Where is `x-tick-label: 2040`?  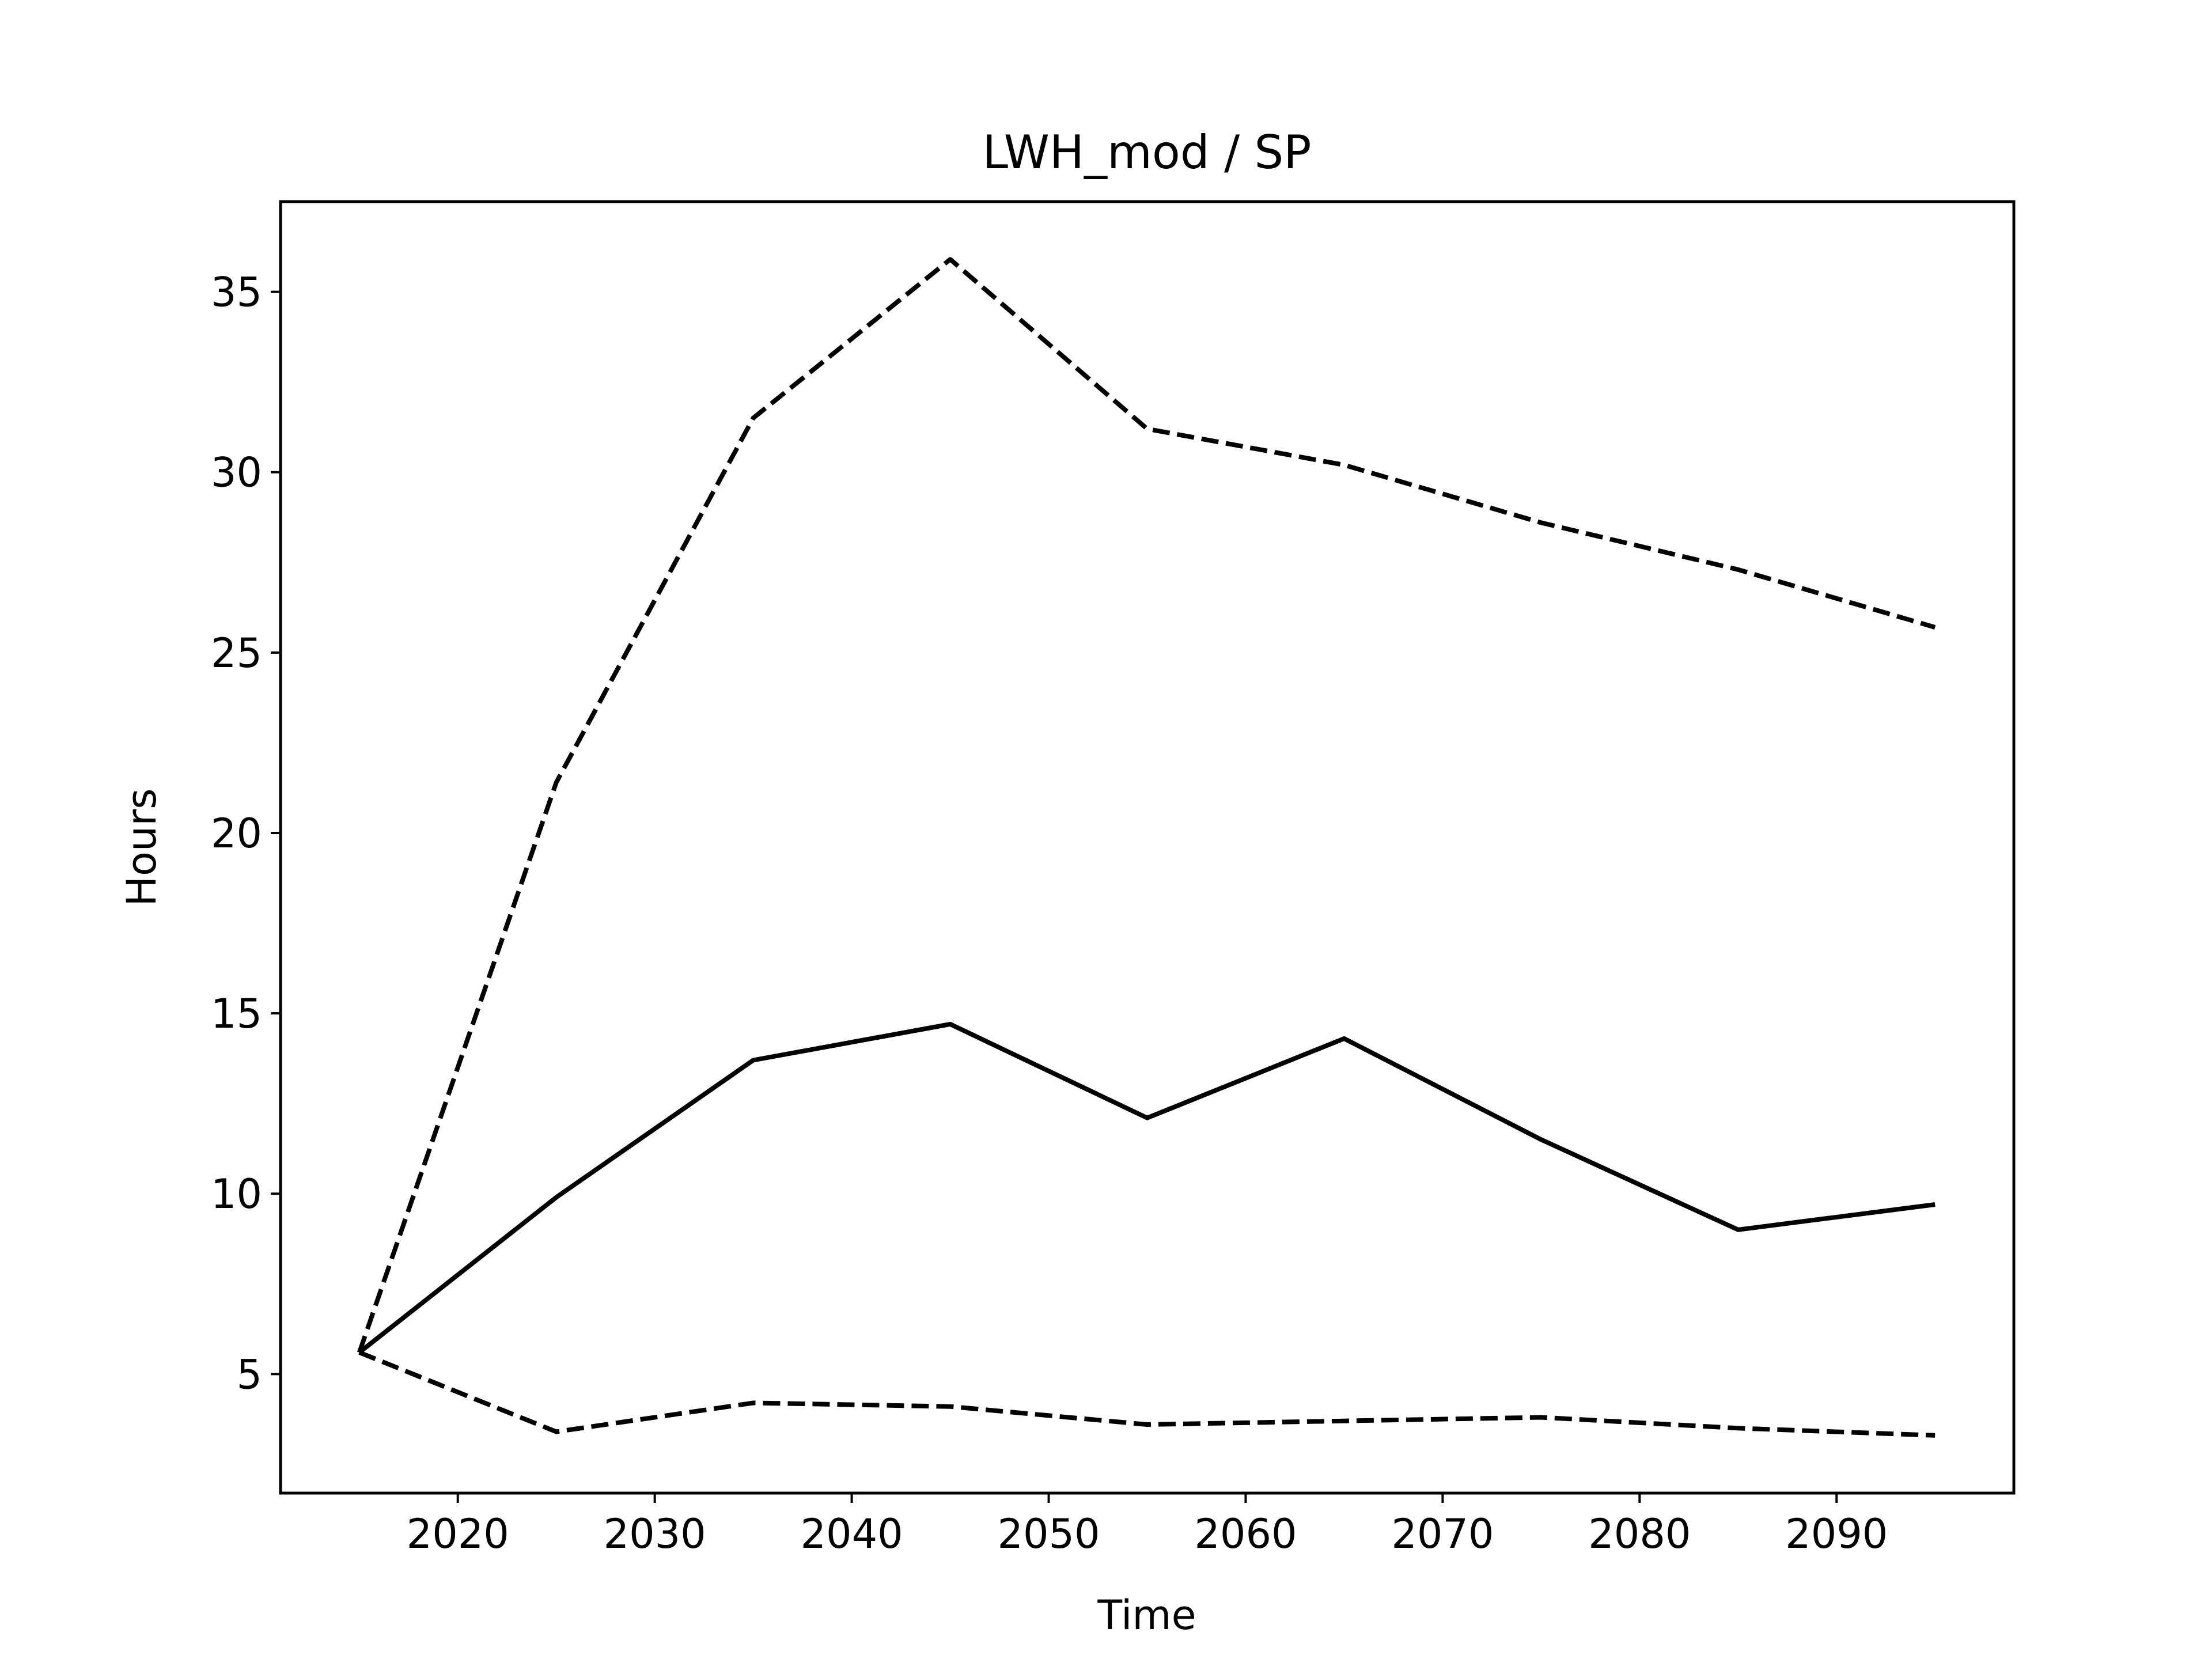 x-tick-label: 2040 is located at coordinates (852, 1534).